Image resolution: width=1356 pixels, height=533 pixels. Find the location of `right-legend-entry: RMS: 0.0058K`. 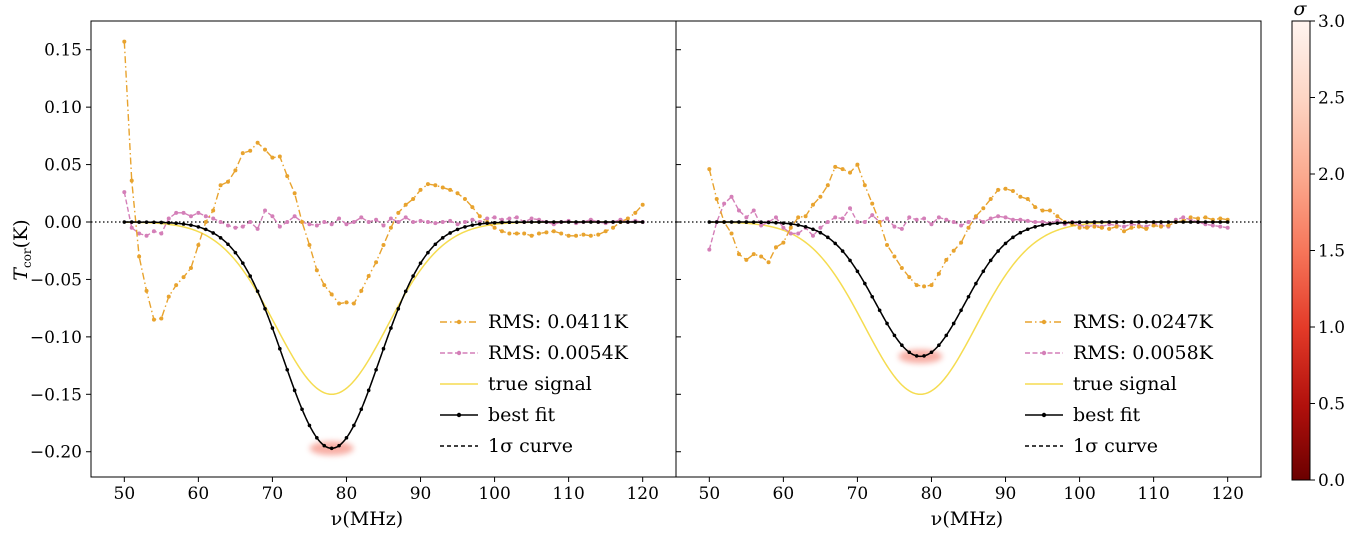

right-legend-entry: RMS: 0.0058K is located at coordinates (1119, 353).